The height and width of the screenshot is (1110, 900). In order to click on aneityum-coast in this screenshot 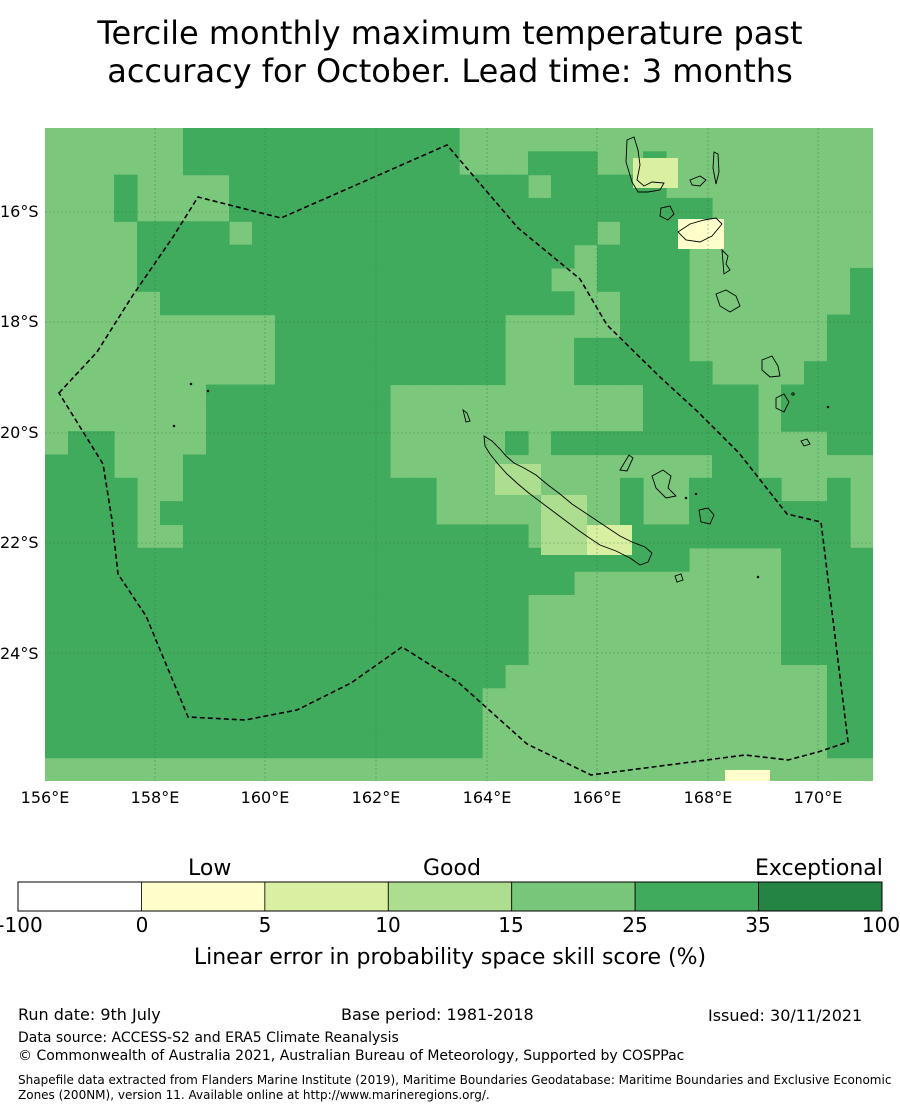, I will do `click(782, 403)`.